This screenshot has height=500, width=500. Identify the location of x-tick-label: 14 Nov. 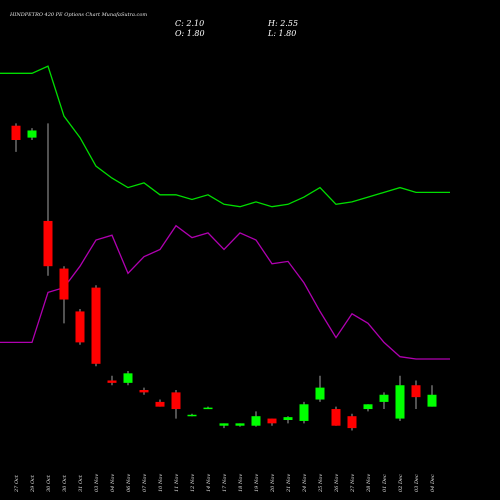
(209, 483).